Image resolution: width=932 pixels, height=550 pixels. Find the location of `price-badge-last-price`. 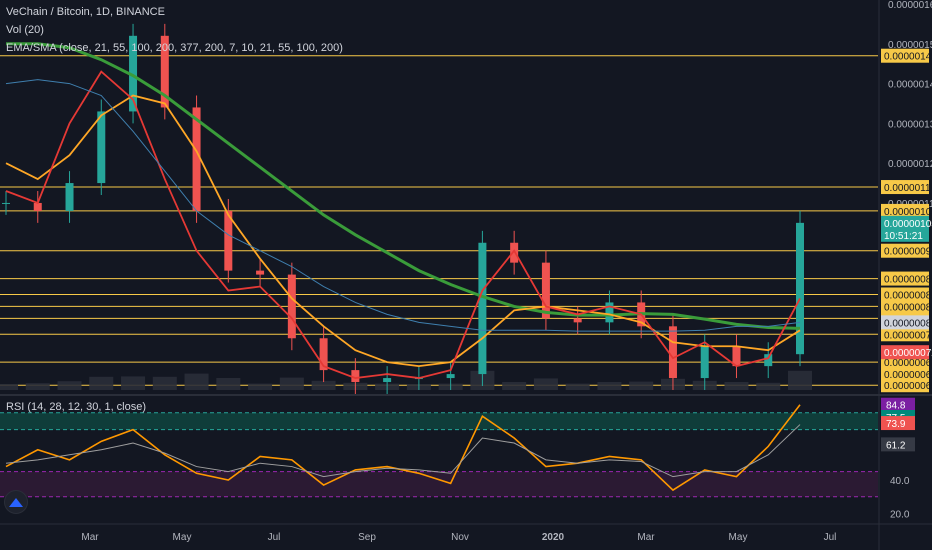

price-badge-last-price is located at coordinates (905, 222).